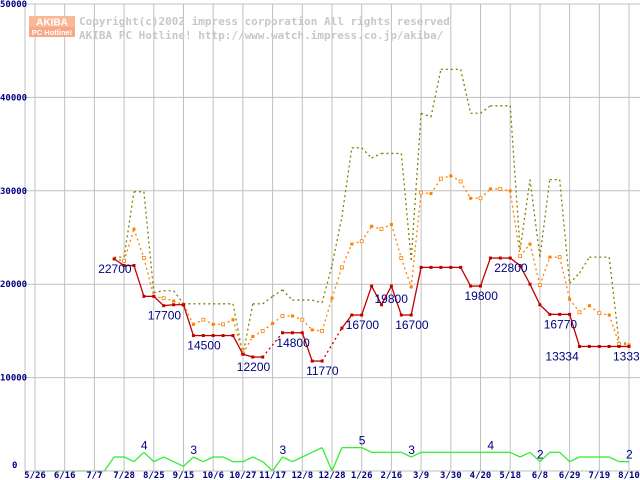 The height and width of the screenshot is (480, 640). Describe the element at coordinates (165, 316) in the screenshot. I see `price-label: 17700` at that location.